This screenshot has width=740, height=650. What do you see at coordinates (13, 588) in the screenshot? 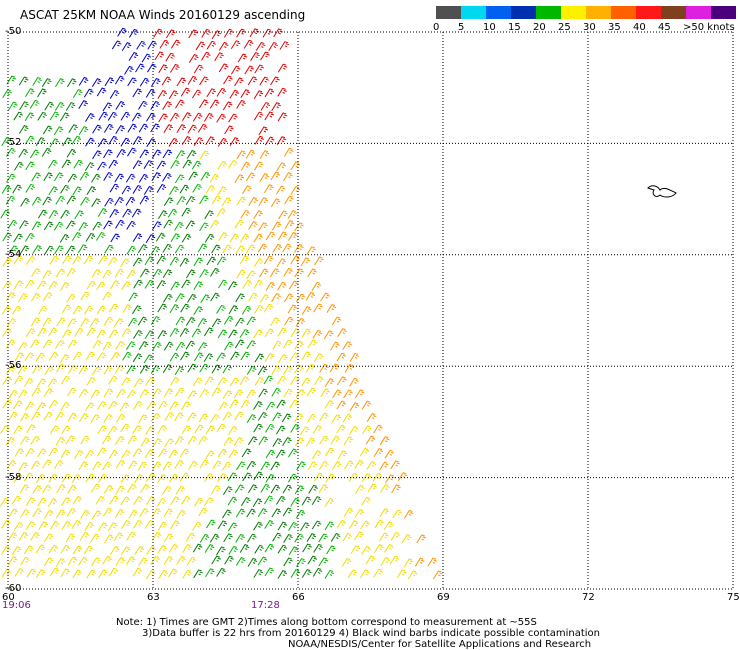
I see `lat-tick-label: -60` at bounding box center [13, 588].